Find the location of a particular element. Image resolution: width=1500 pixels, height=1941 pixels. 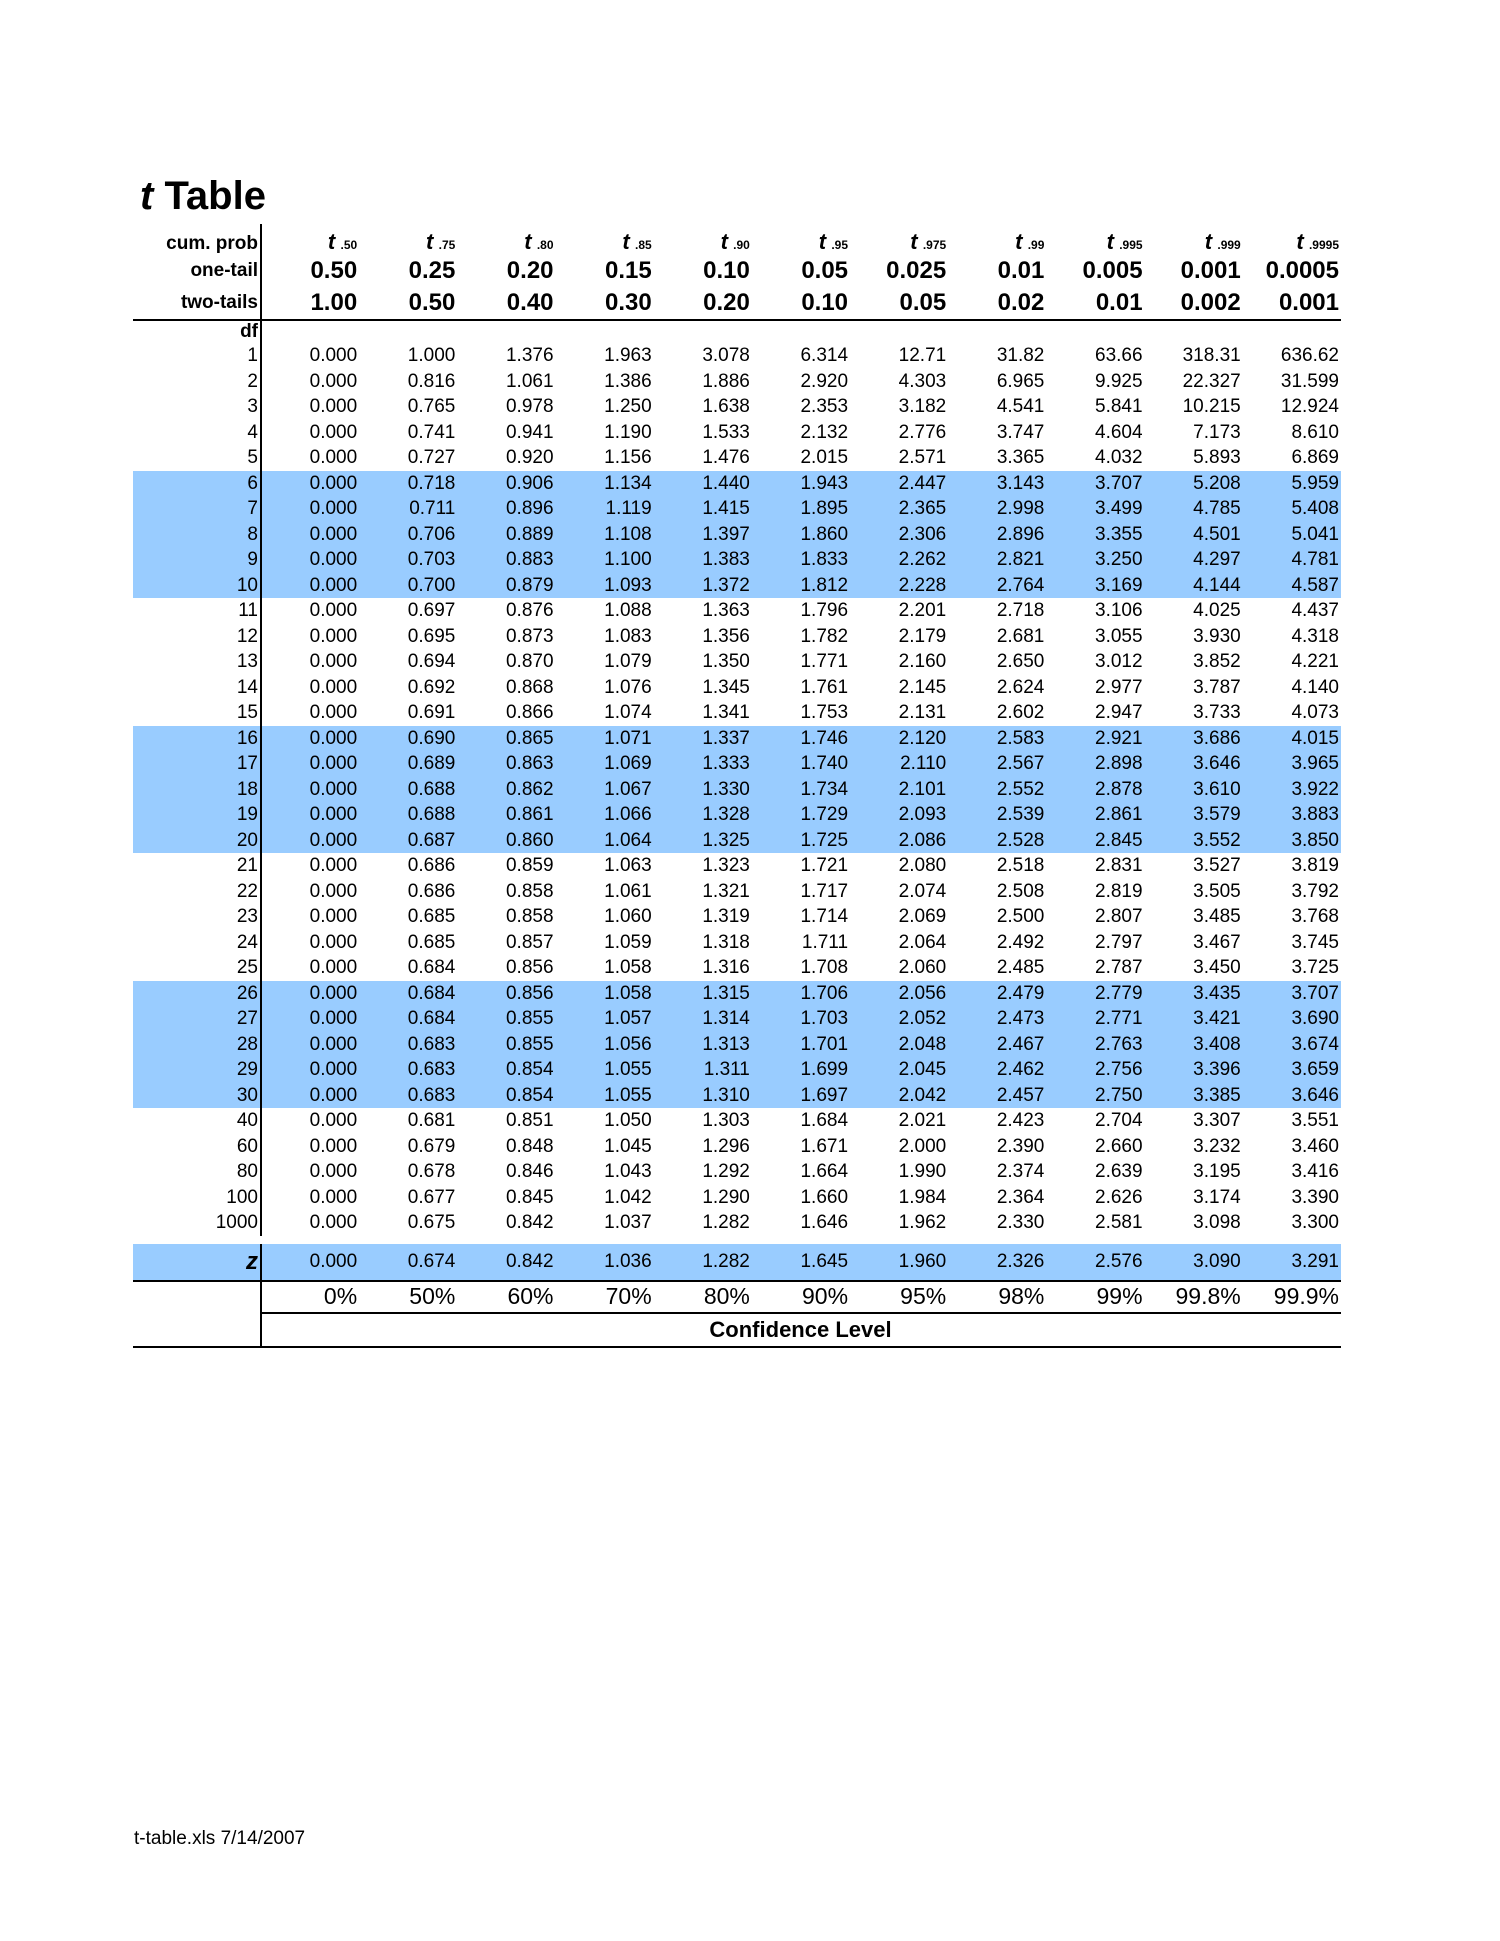

t-value: 4.437 is located at coordinates (1315, 611).